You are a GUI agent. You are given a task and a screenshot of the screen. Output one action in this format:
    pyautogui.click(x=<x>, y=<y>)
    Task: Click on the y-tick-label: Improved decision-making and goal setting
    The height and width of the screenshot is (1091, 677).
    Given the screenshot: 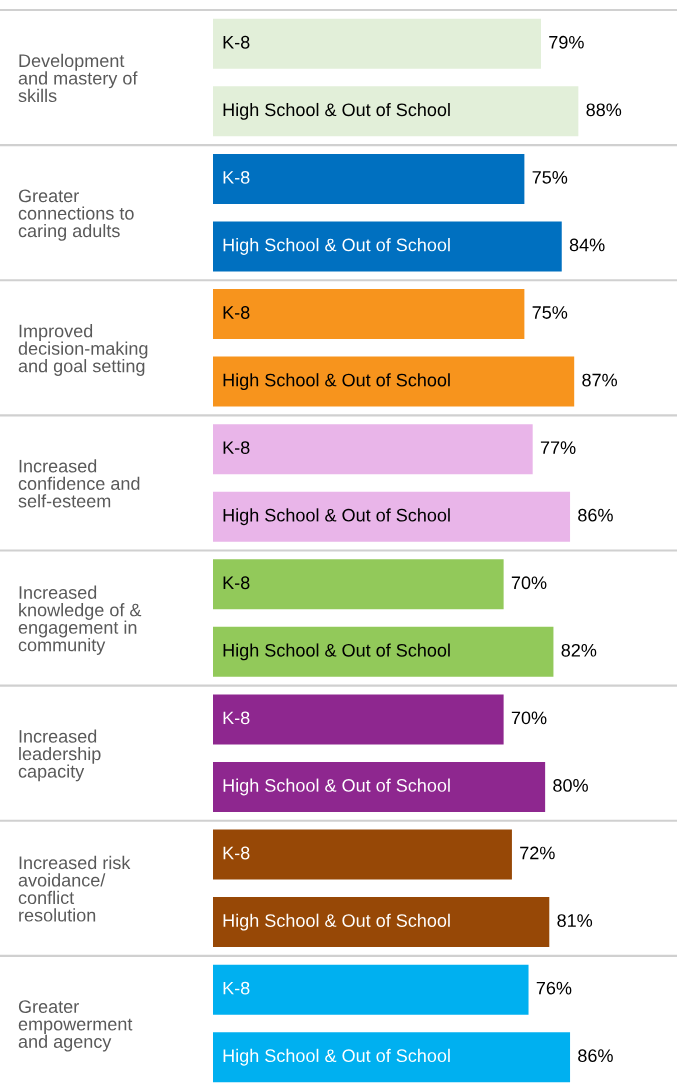 What is the action you would take?
    pyautogui.click(x=83, y=350)
    